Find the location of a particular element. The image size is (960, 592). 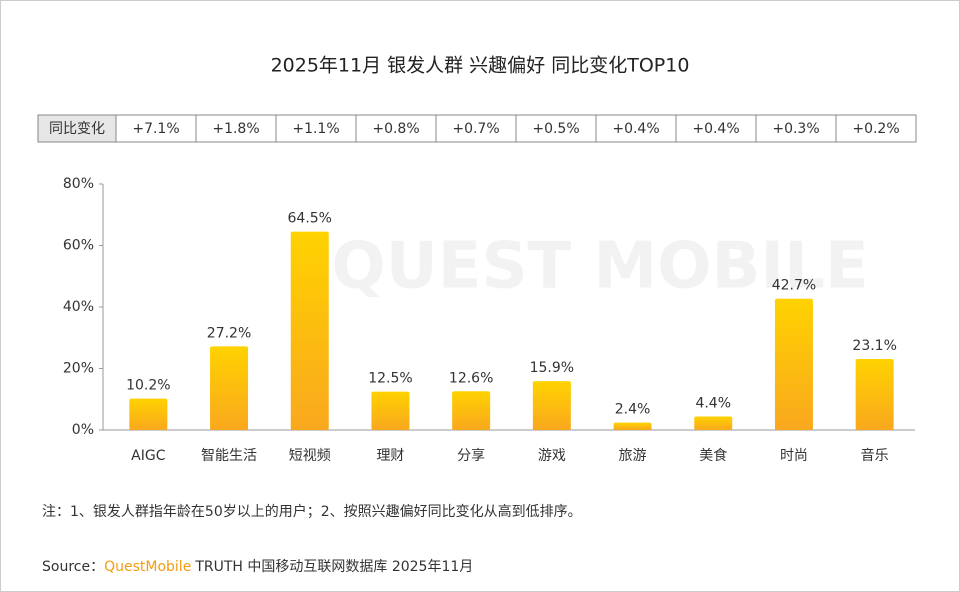

x-tick-label: 智能生活 is located at coordinates (229, 456).